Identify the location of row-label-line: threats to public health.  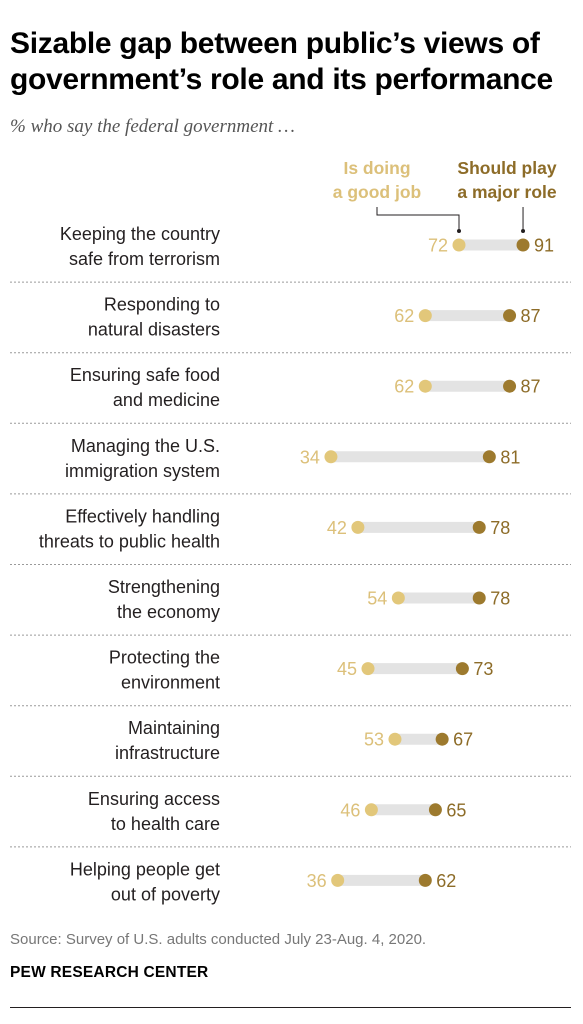
(129, 541).